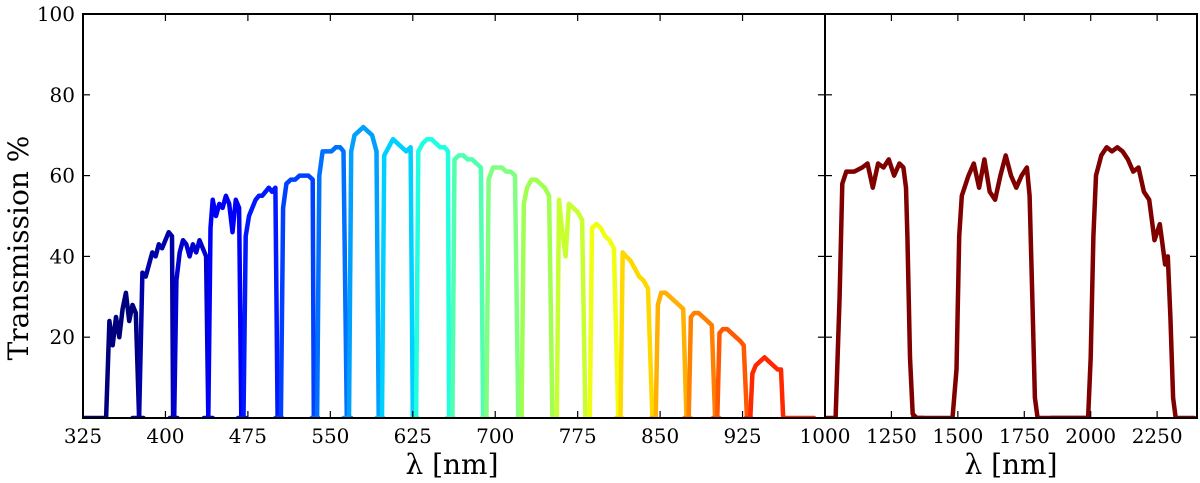 The image size is (1200, 483). Describe the element at coordinates (248, 436) in the screenshot. I see `visible-x-tick-label-475: 475` at that location.